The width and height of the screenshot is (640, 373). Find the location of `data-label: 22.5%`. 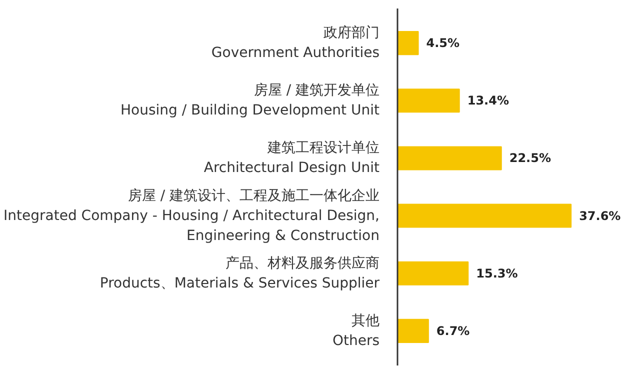

data-label: 22.5% is located at coordinates (530, 158).